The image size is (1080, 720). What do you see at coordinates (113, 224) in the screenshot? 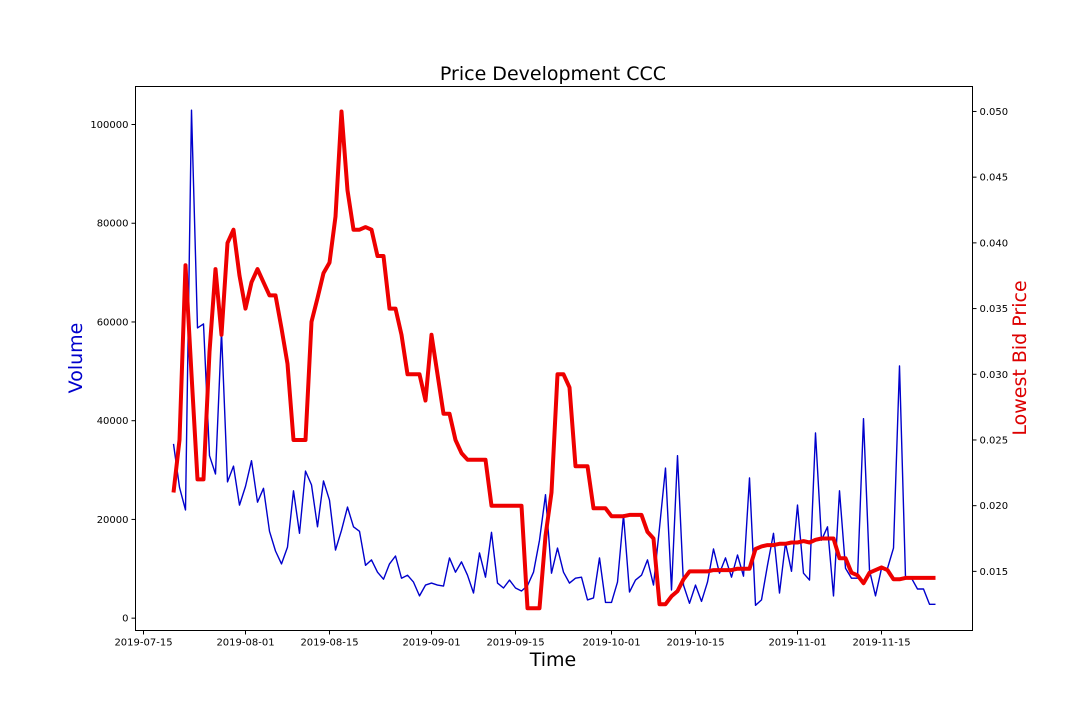
I see `y-left-tick-label: 80000` at bounding box center [113, 224].